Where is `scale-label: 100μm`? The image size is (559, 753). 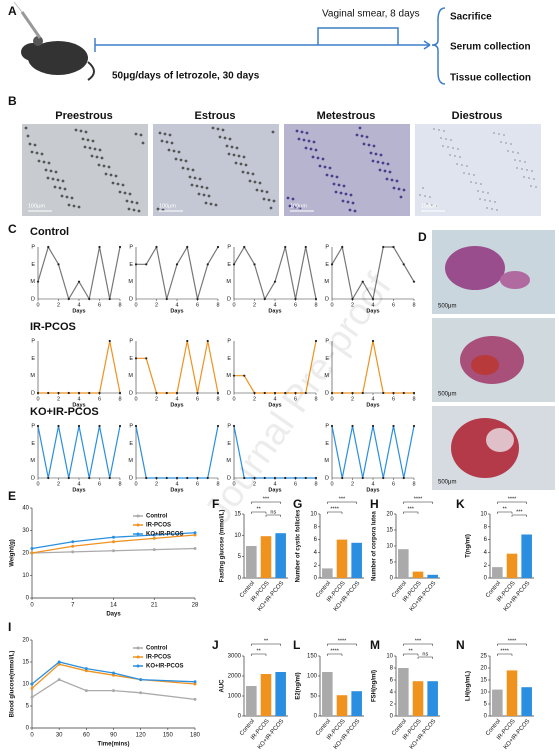 scale-label: 100μm is located at coordinates (167, 206).